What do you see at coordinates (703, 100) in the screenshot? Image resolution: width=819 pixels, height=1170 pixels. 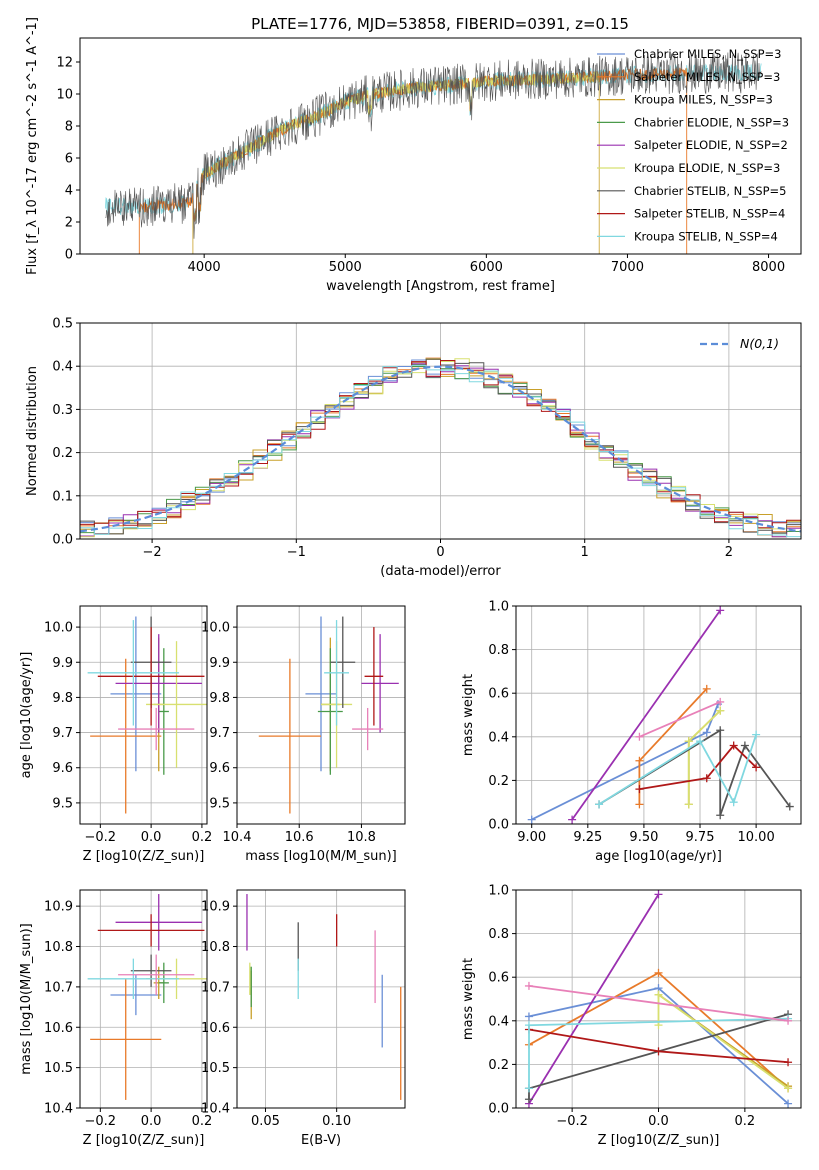 I see `legend-label: Kroupa MILES, N_SSP=3` at bounding box center [703, 100].